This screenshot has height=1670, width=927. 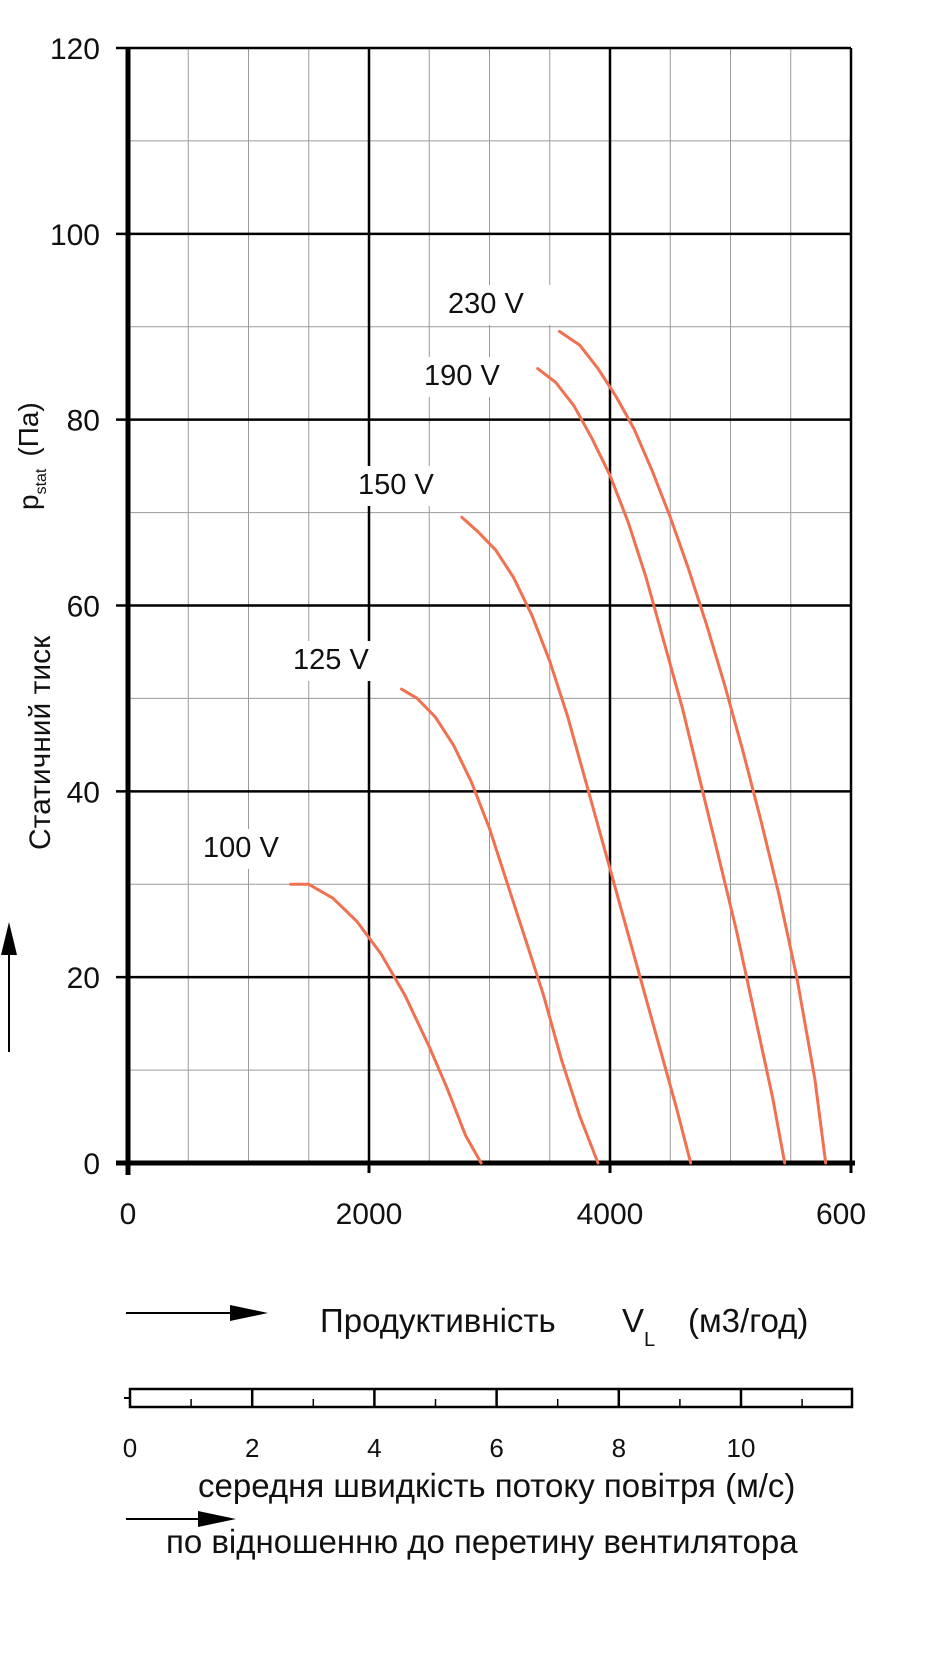 What do you see at coordinates (83, 792) in the screenshot?
I see `y-tick-label: 40` at bounding box center [83, 792].